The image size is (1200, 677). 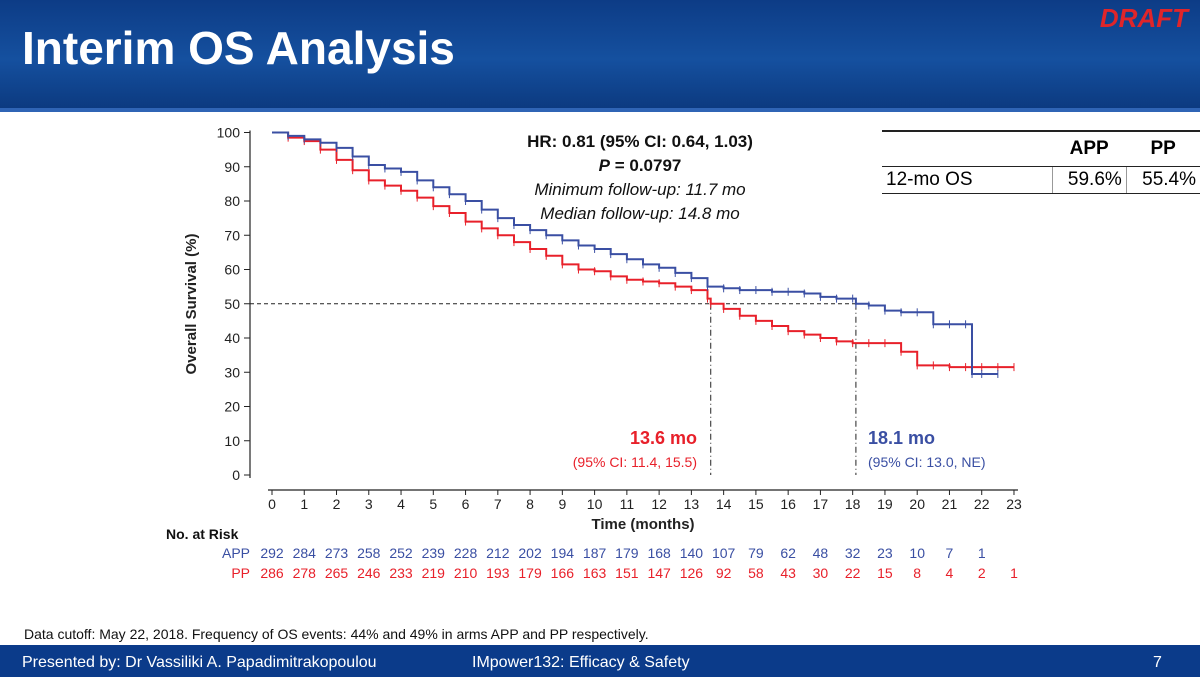 What do you see at coordinates (821, 573) in the screenshot?
I see `risk-count-pp: 30` at bounding box center [821, 573].